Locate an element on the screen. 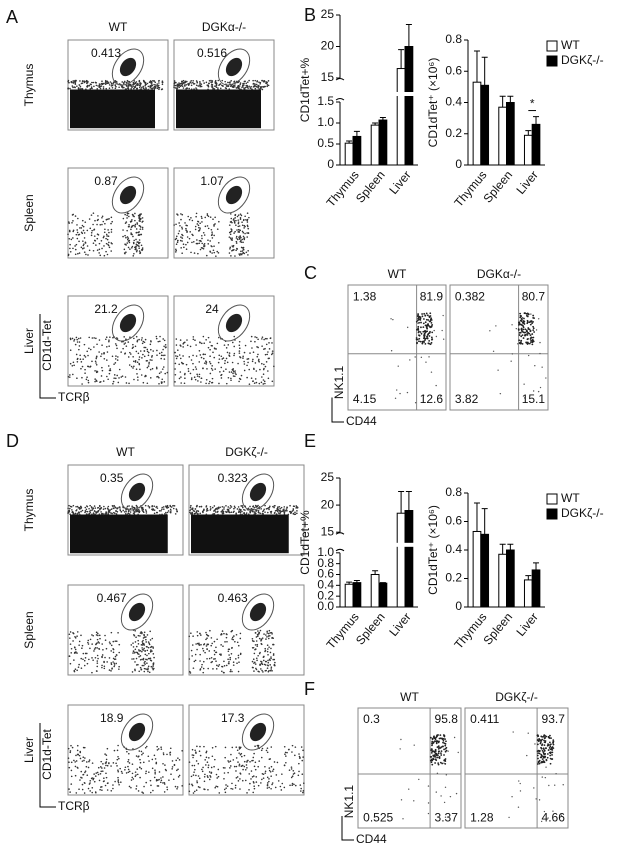 The width and height of the screenshot is (620, 848). quadrant-value: 12.6 is located at coordinates (432, 399).